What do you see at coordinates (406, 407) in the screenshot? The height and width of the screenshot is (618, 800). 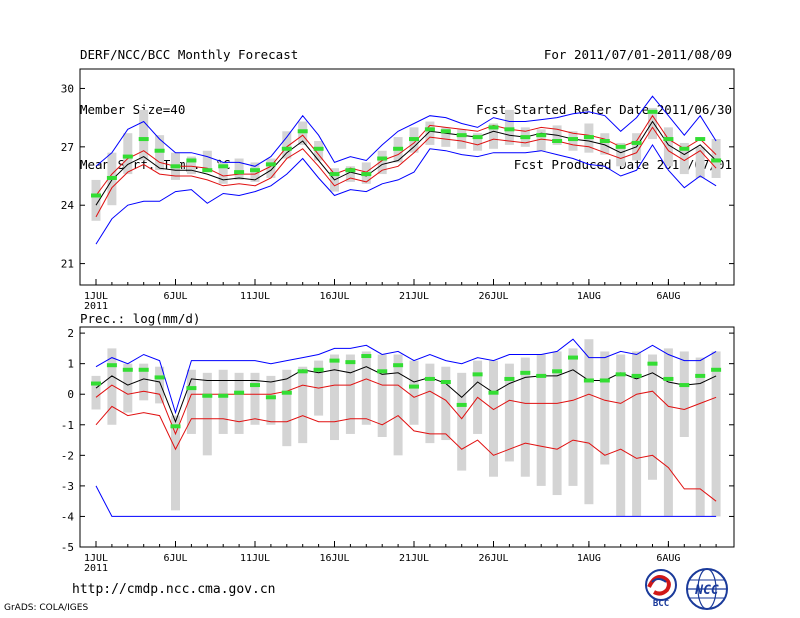 I see `series-line-upper` at bounding box center [406, 407].